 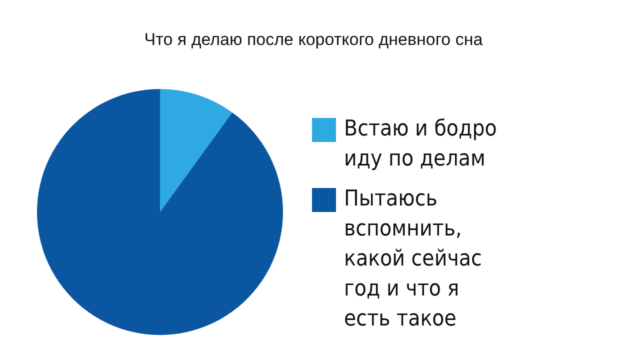 I want to click on legend-label: Встаю и бодро иду по делам, so click(x=424, y=144).